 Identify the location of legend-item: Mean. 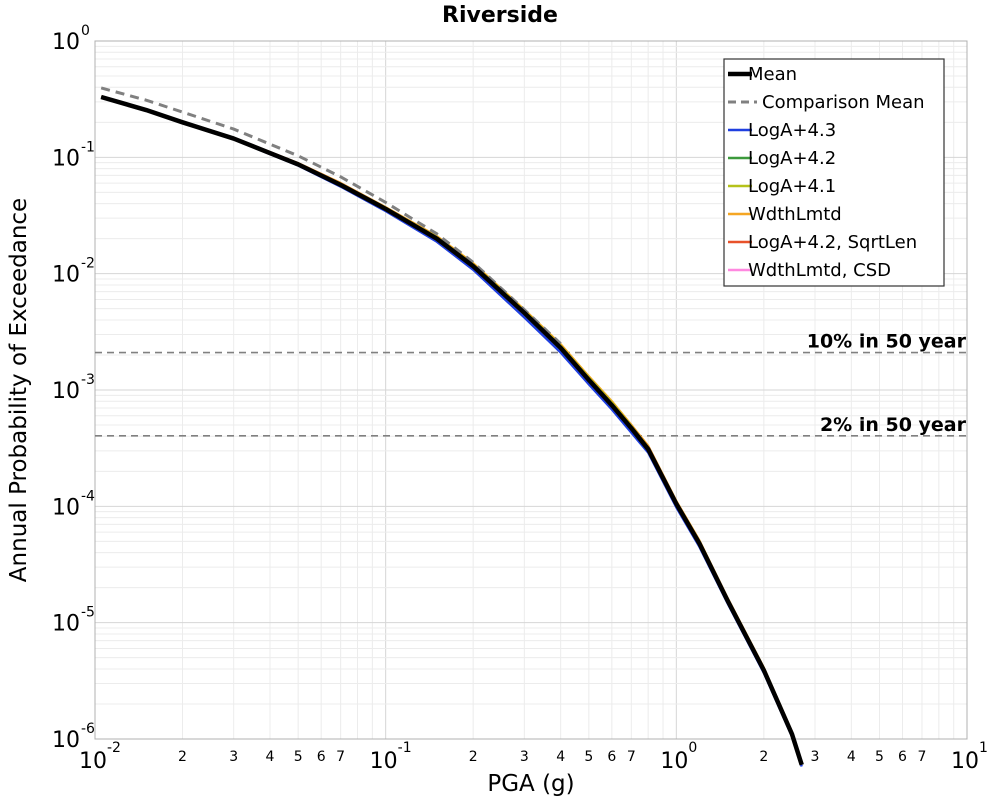
(762, 74).